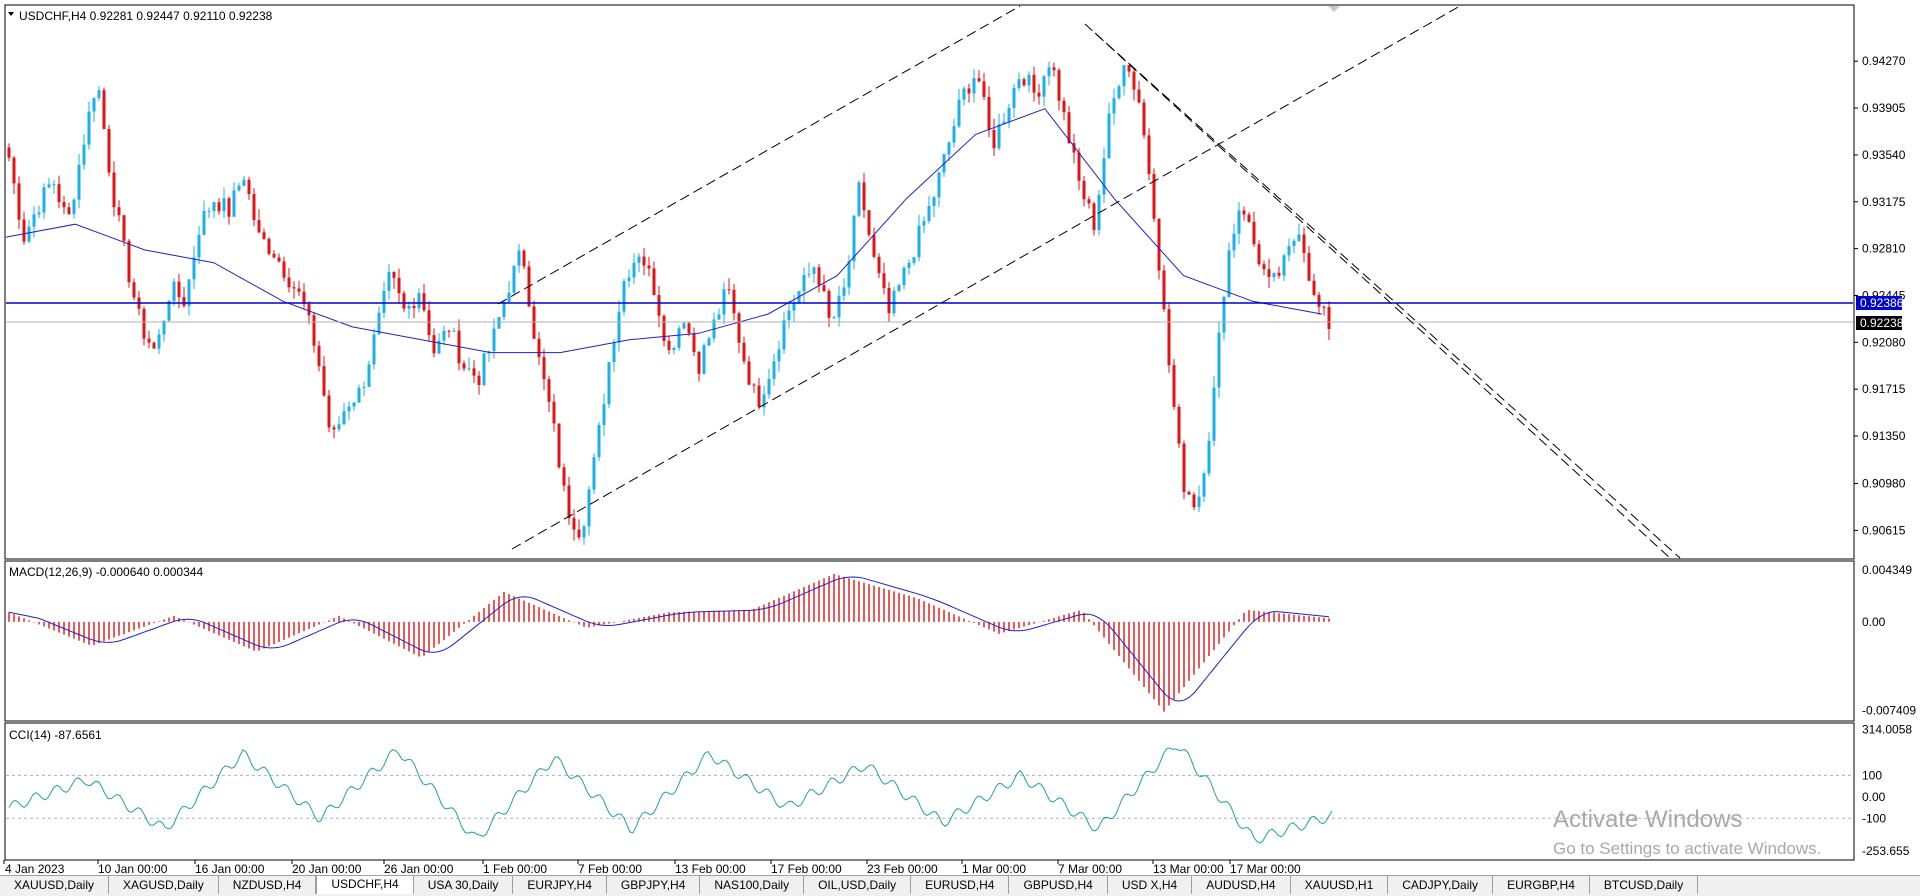 This screenshot has height=896, width=1920. I want to click on cci-axis-label: 100, so click(1872, 775).